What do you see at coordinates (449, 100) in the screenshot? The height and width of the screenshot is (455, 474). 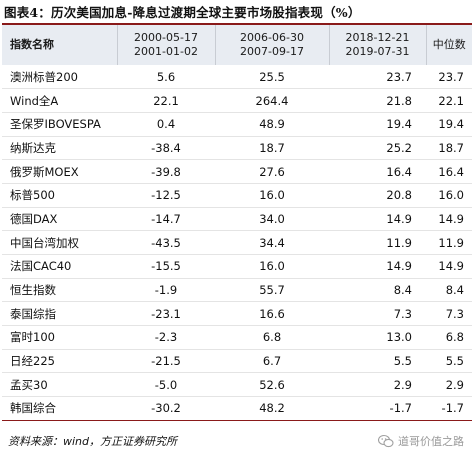 I see `median-value: 22.1` at bounding box center [449, 100].